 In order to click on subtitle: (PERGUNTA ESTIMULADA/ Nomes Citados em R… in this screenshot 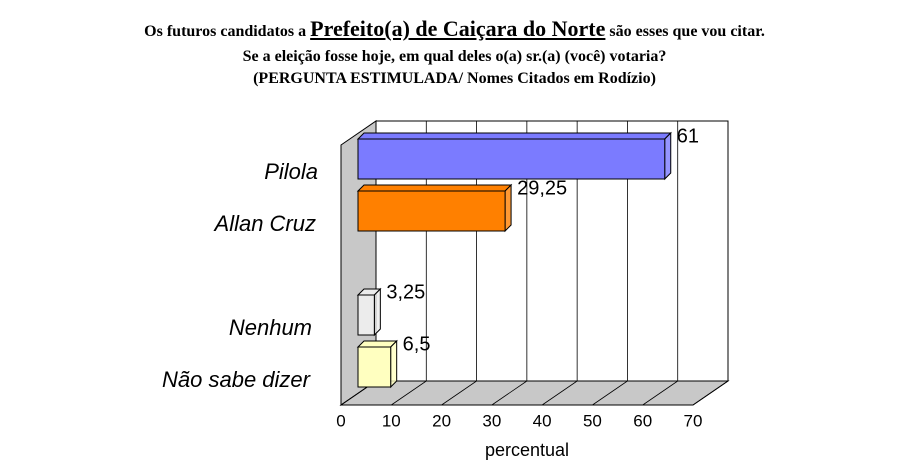, I will do `click(454, 78)`.